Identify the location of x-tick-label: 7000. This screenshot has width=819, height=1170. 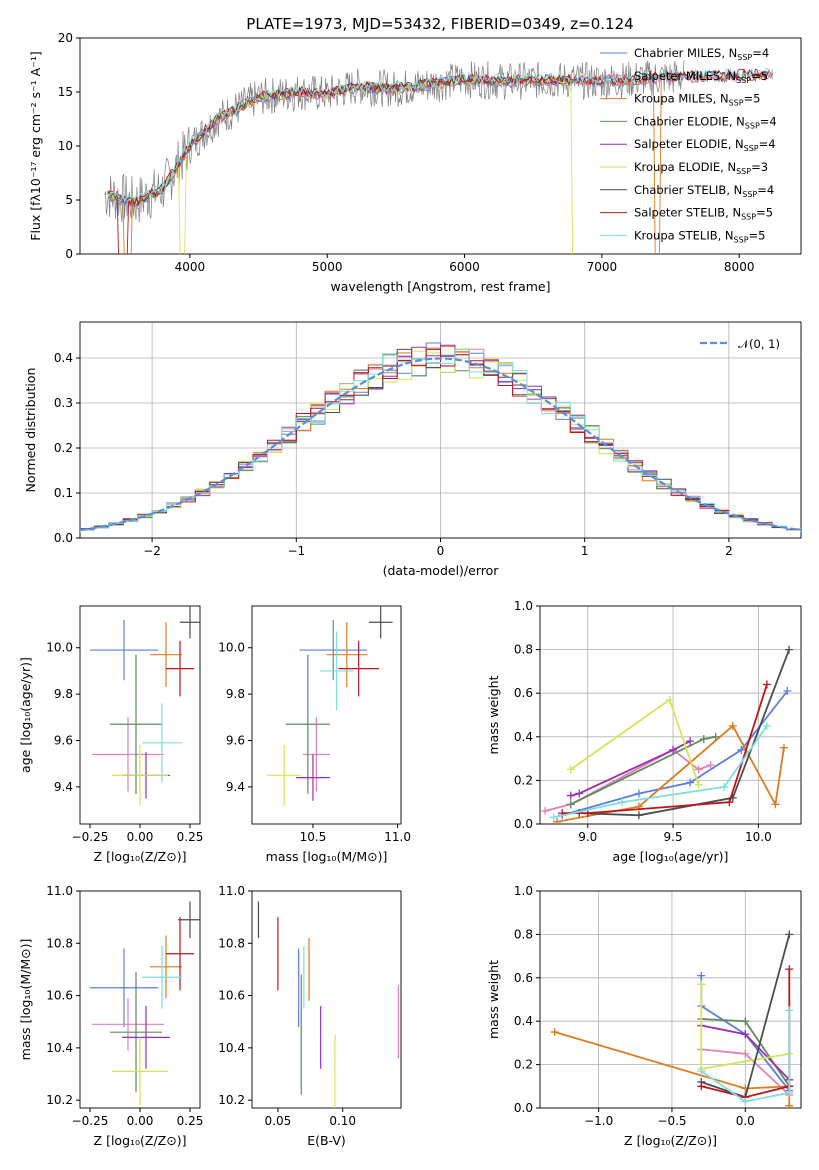
(602, 267).